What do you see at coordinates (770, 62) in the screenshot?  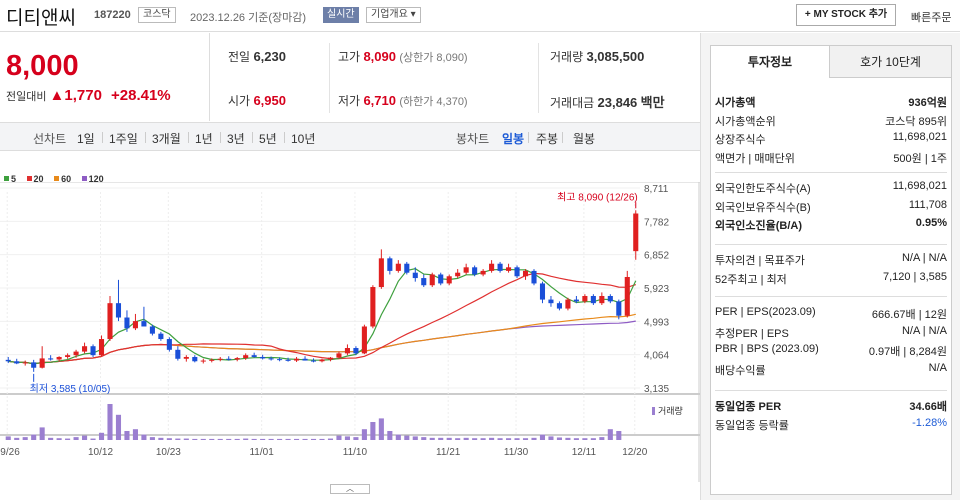 I see `tab-investment-info: 투자정보` at bounding box center [770, 62].